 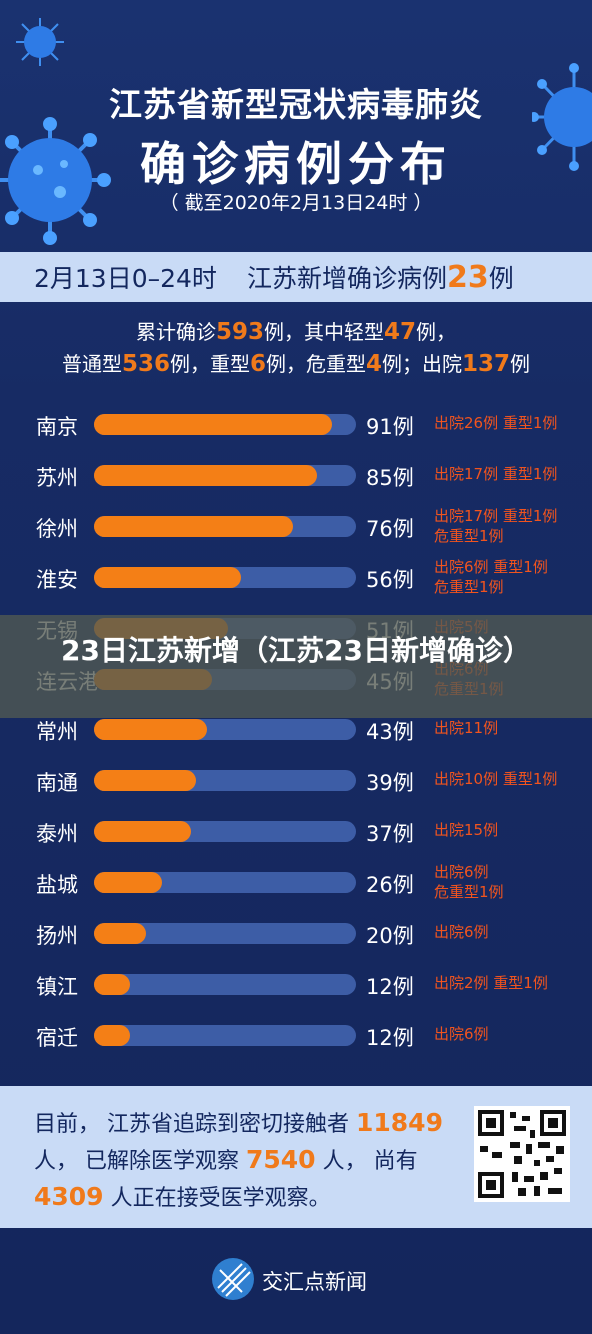 What do you see at coordinates (390, 427) in the screenshot?
I see `value-label: 91例` at bounding box center [390, 427].